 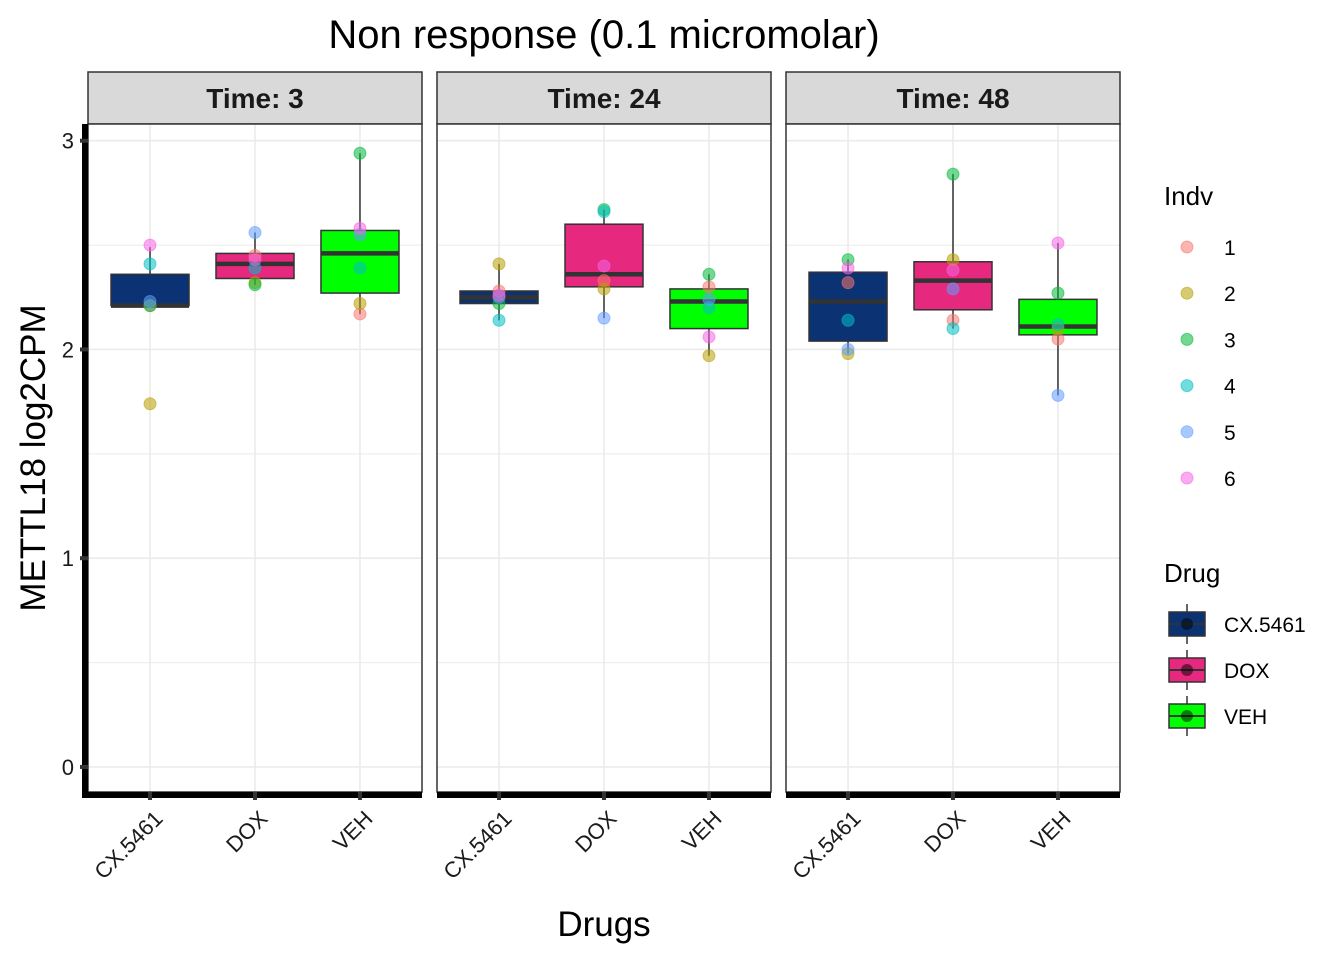 I want to click on y-tick-label: 2, so click(x=68, y=349).